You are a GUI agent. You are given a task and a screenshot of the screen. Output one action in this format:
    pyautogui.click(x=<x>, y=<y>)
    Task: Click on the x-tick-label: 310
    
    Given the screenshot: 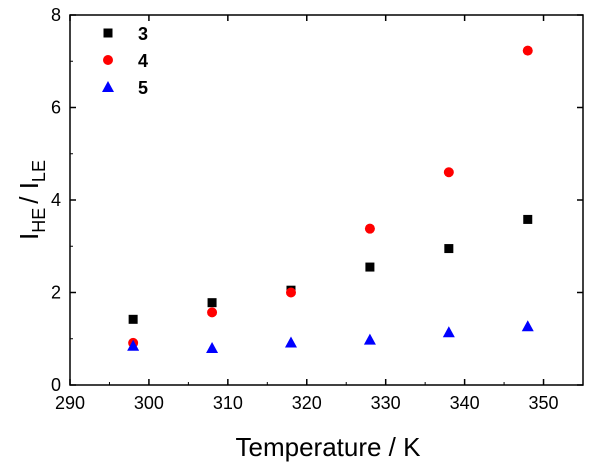 What is the action you would take?
    pyautogui.click(x=228, y=403)
    